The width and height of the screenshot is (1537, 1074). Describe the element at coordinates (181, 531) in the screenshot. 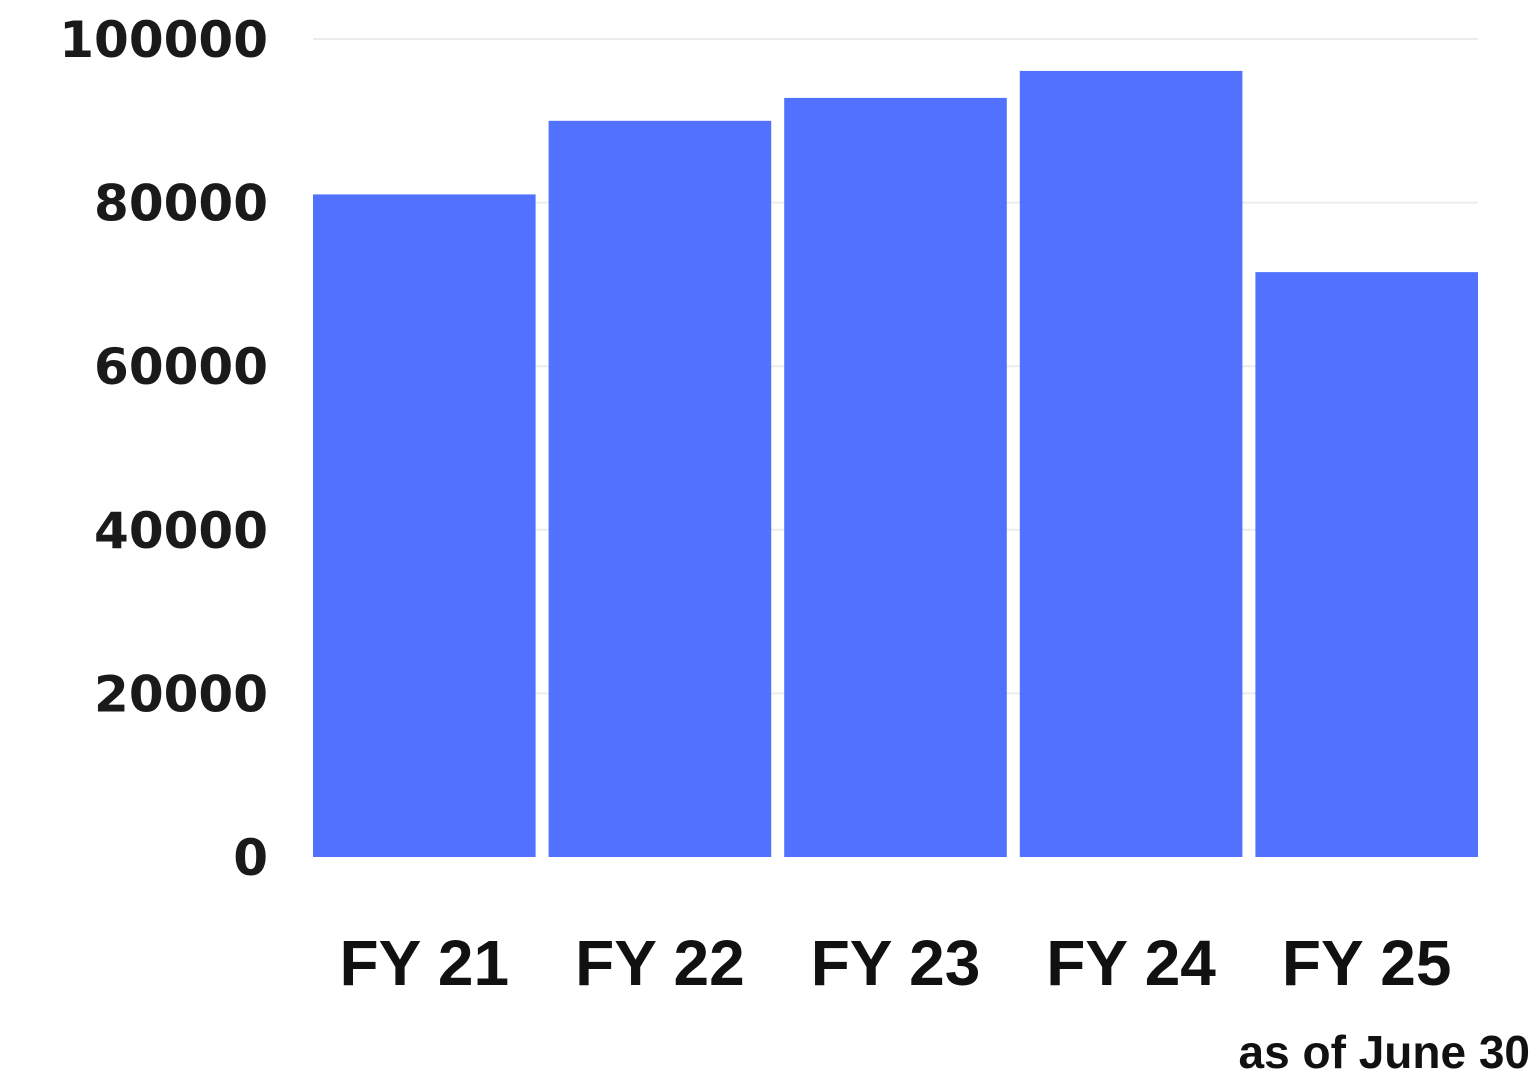

I see `y-tick-label: 40000` at that location.